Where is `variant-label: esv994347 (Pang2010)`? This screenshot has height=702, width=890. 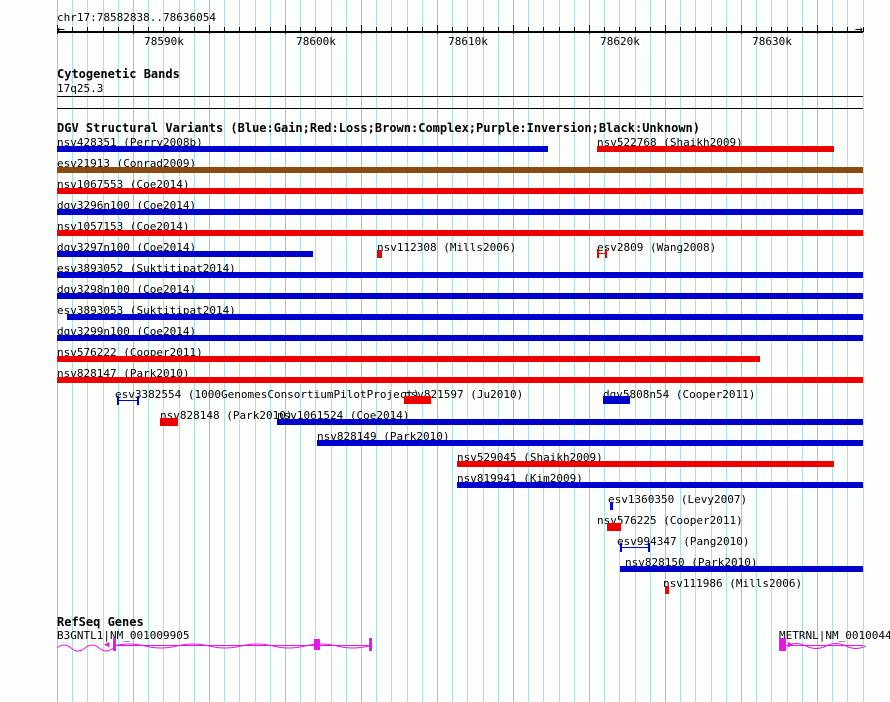 variant-label: esv994347 (Pang2010) is located at coordinates (683, 541).